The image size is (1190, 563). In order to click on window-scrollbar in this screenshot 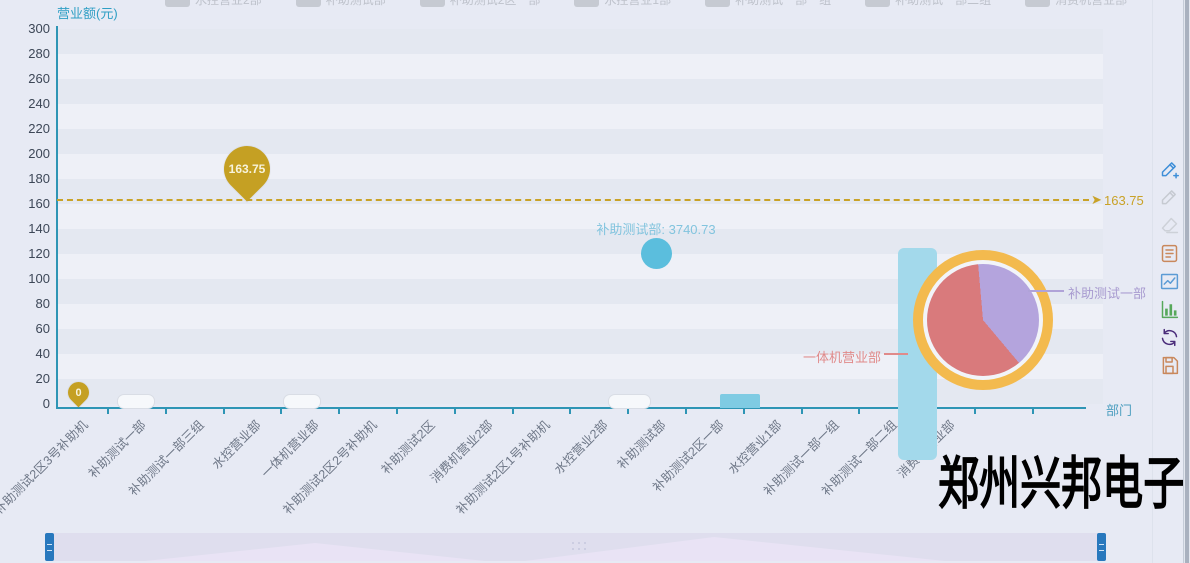, I will do `click(1186, 281)`.